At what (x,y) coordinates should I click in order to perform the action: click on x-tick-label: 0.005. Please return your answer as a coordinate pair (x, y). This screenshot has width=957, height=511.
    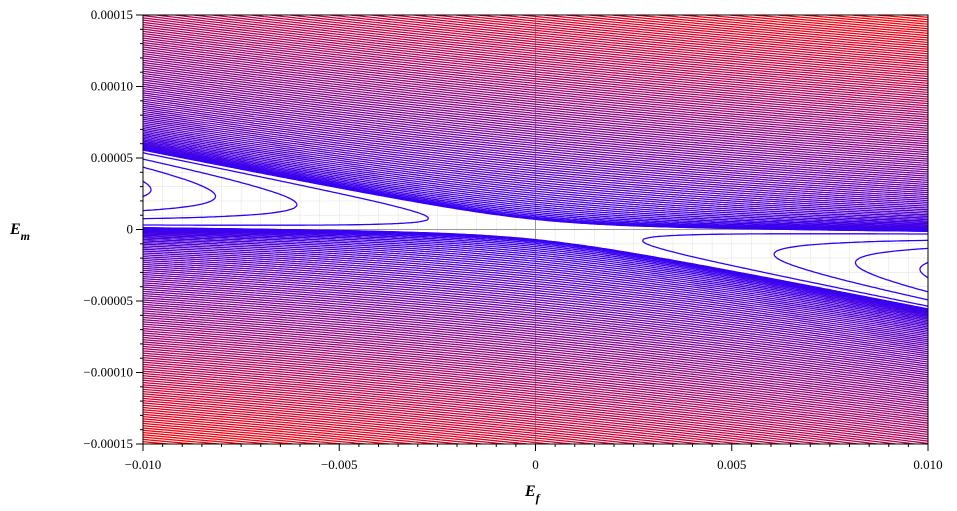
    Looking at the image, I should click on (731, 464).